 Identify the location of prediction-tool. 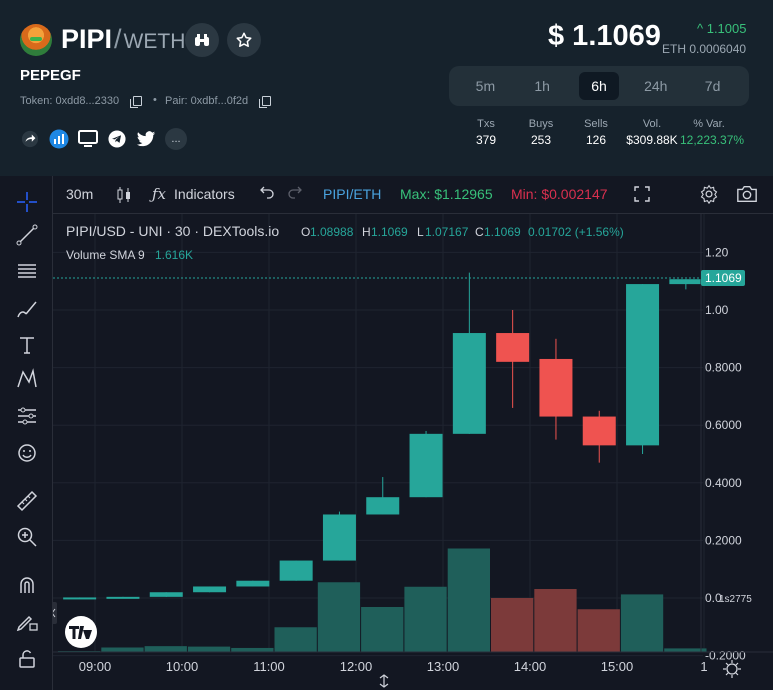
(27, 416).